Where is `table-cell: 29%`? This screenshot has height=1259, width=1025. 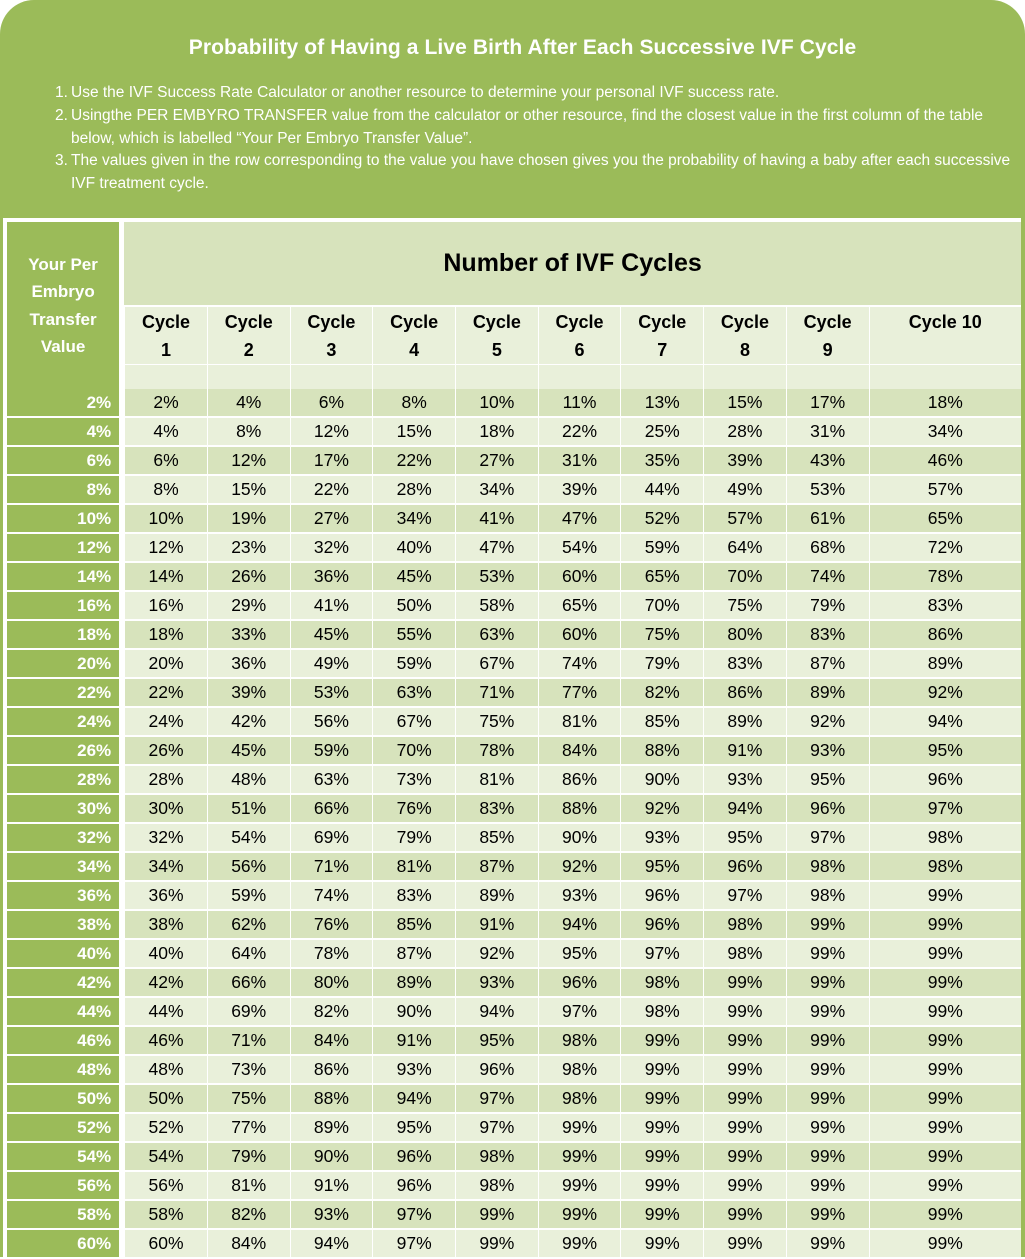 table-cell: 29% is located at coordinates (248, 606).